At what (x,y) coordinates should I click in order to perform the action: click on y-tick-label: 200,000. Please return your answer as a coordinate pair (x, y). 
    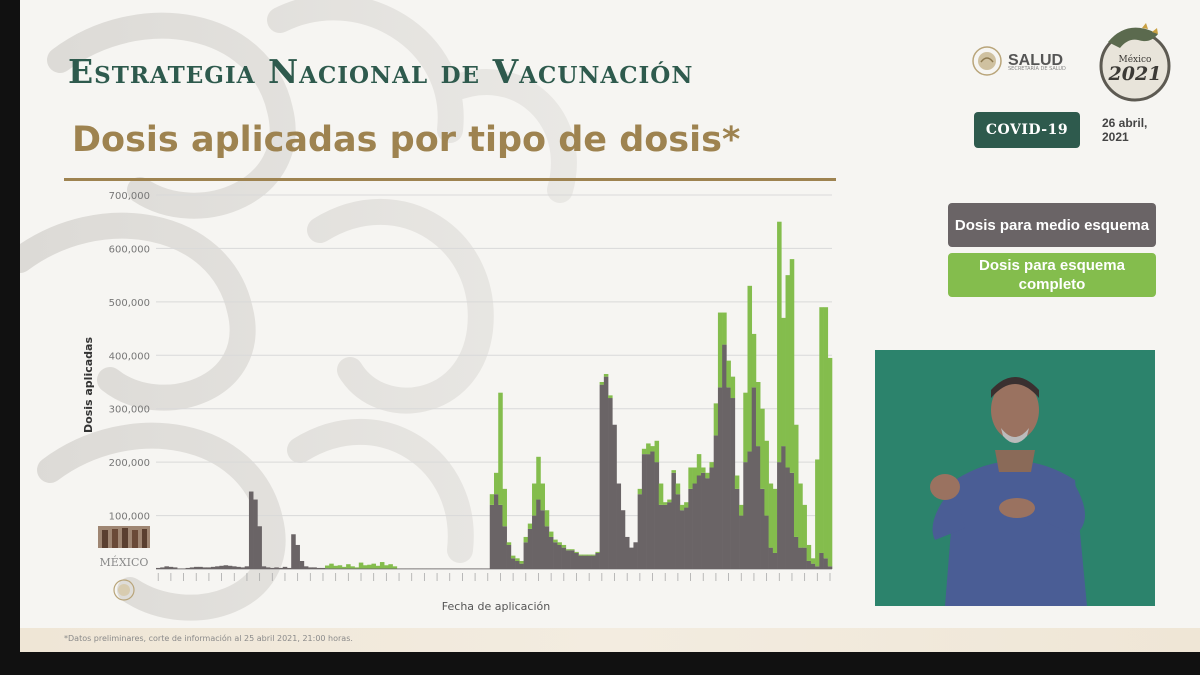
    Looking at the image, I should click on (129, 463).